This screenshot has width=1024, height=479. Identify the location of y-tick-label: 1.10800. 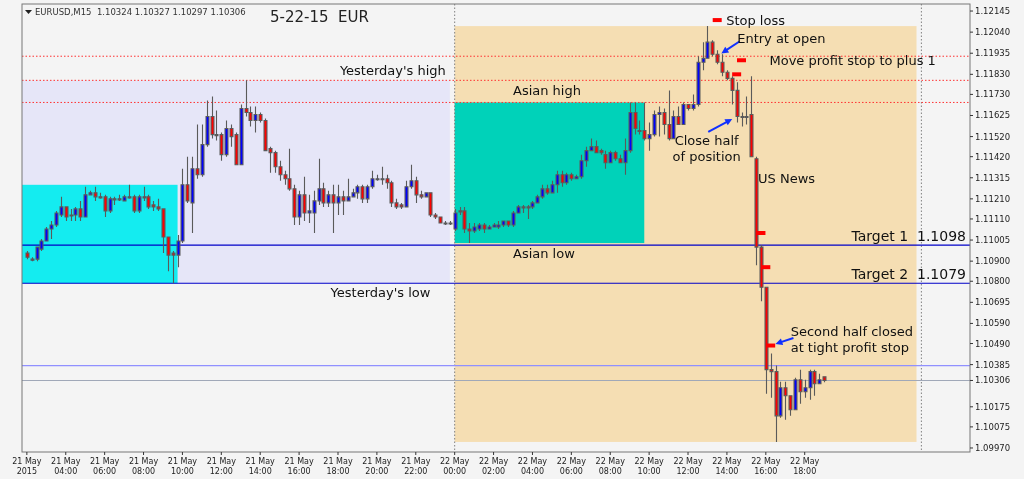
(993, 281).